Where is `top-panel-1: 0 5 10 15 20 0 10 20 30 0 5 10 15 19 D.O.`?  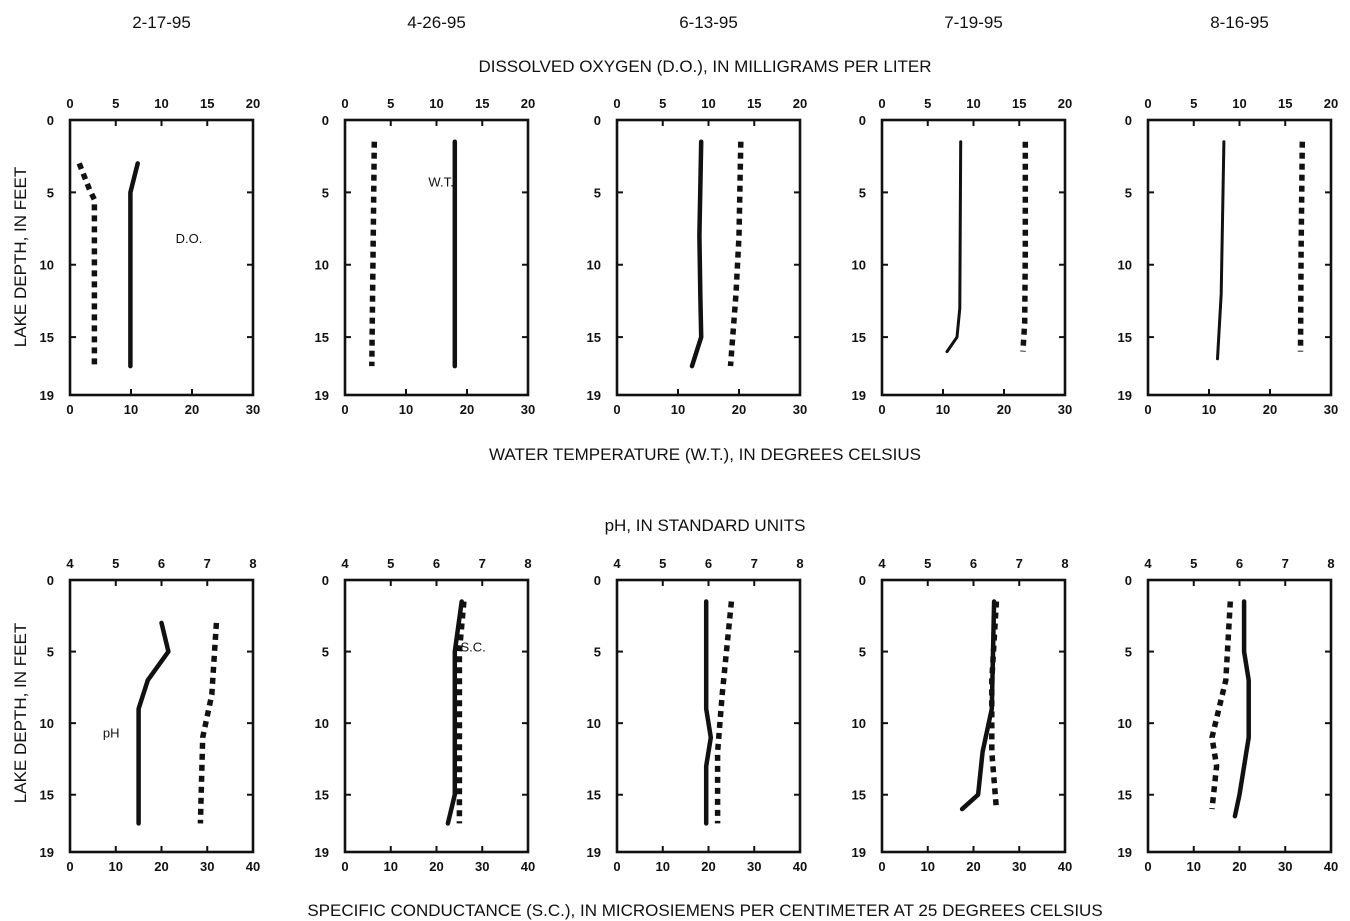
top-panel-1: 0 5 10 15 20 0 10 20 30 0 5 10 15 19 D.O. is located at coordinates (150, 256).